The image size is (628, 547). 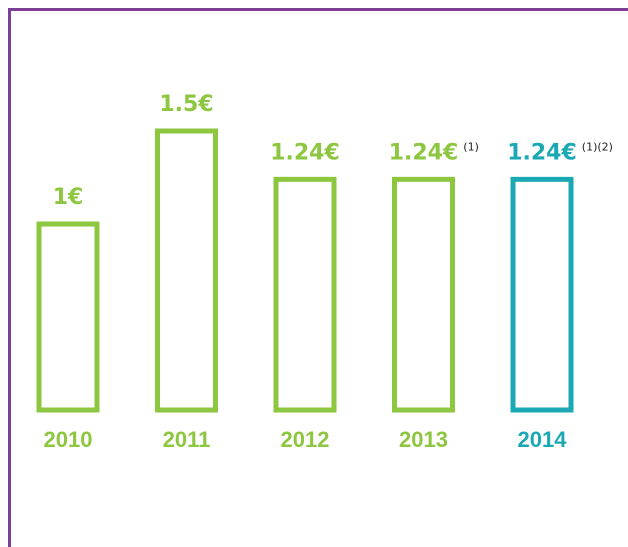 I want to click on value-label: 1€, so click(x=68, y=197).